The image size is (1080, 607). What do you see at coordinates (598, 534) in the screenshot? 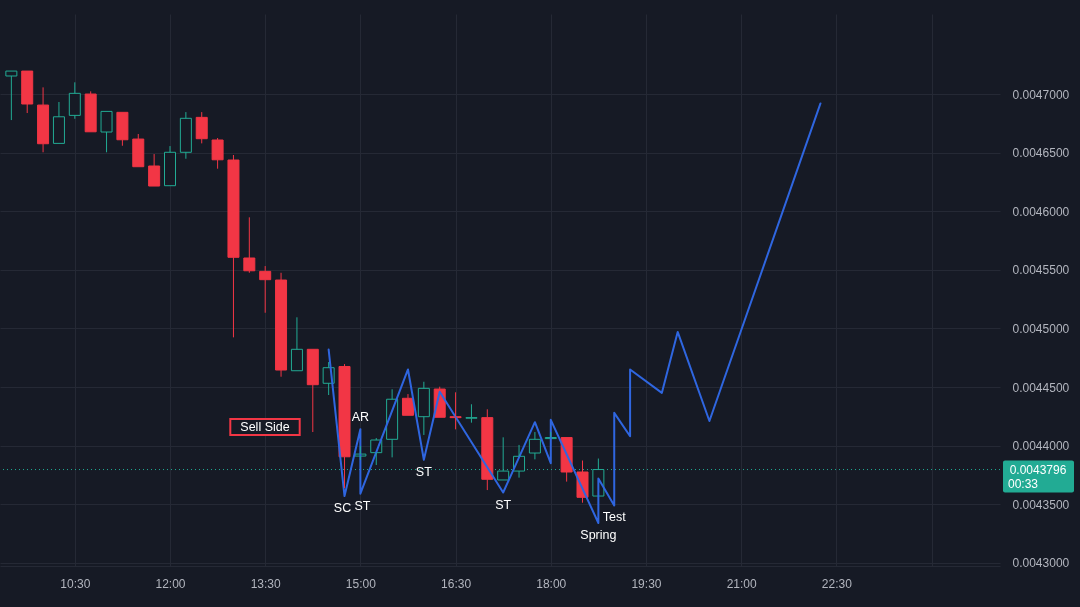
I see `annotation: Spring` at bounding box center [598, 534].